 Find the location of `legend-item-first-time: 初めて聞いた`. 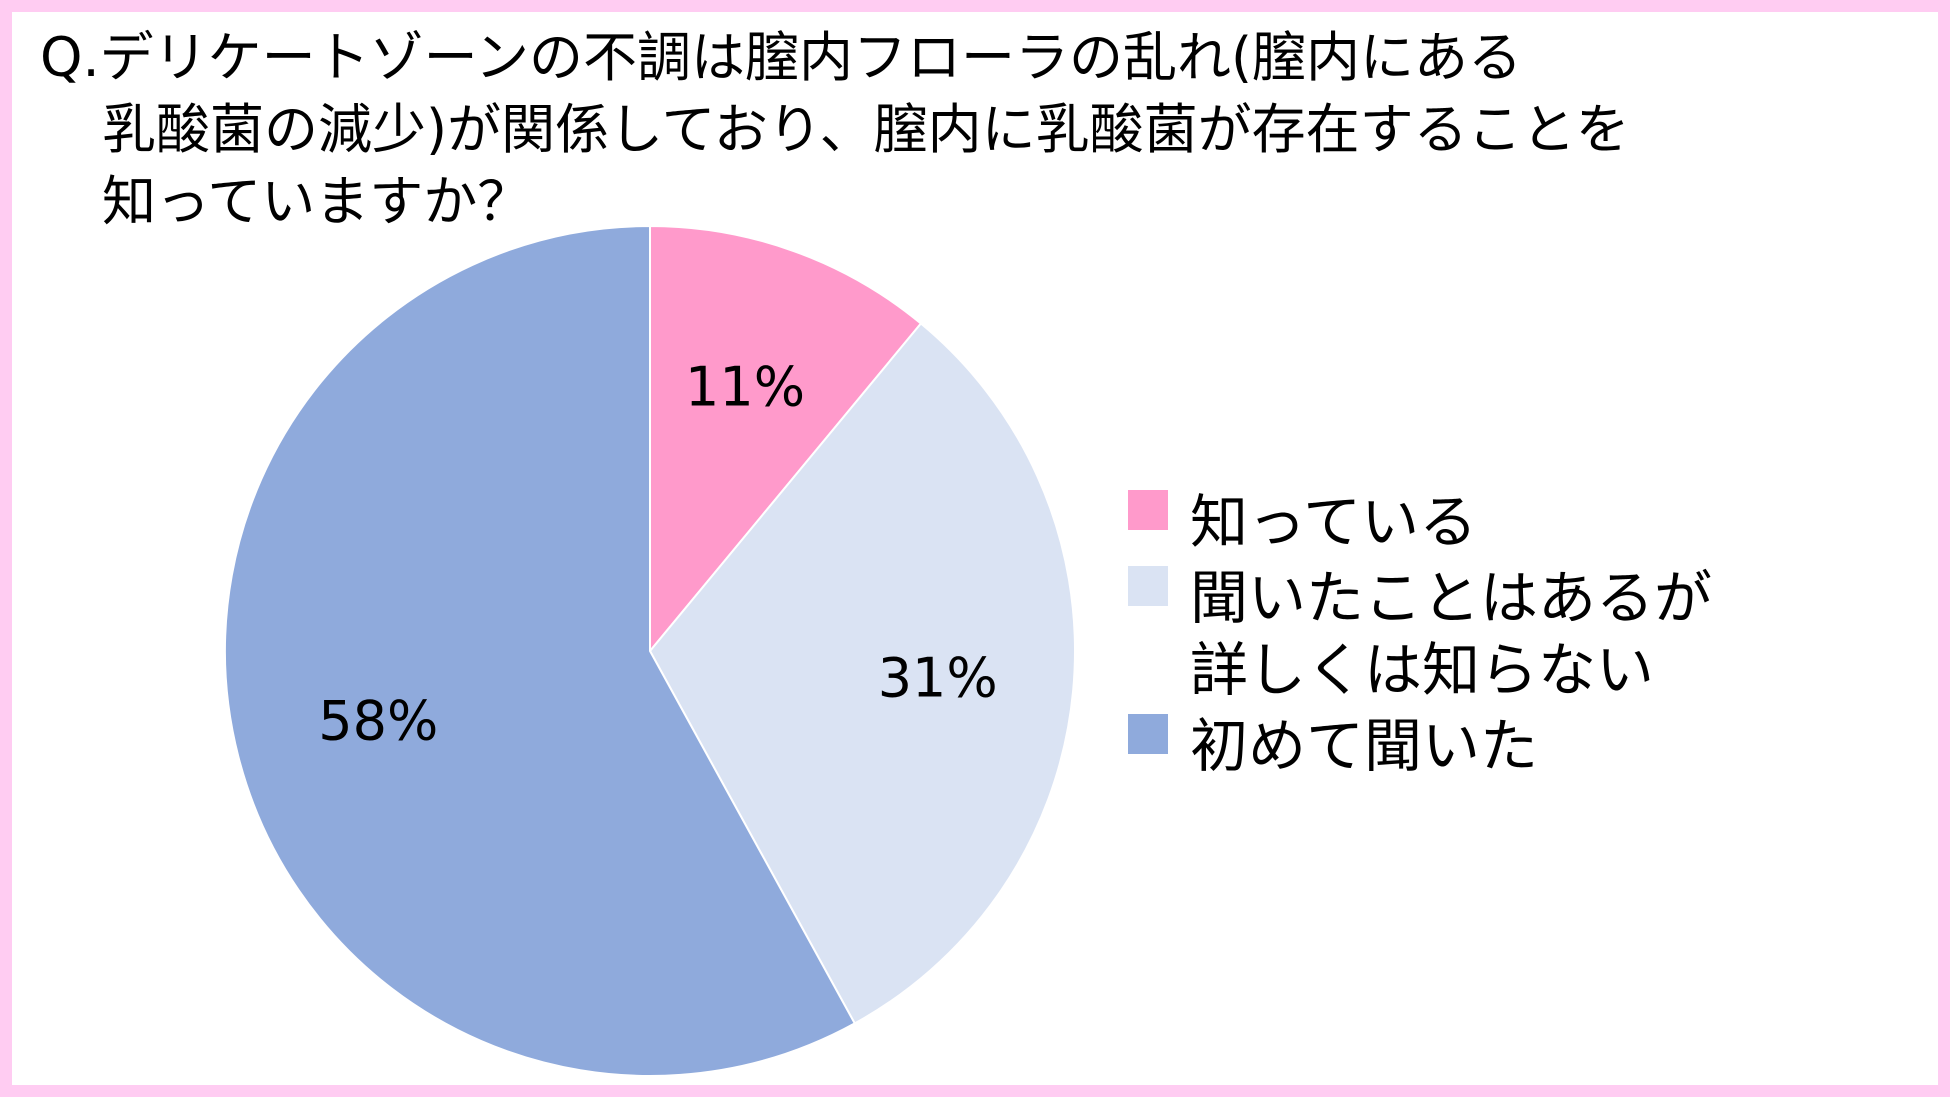

legend-item-first-time: 初めて聞いた is located at coordinates (1528, 746).